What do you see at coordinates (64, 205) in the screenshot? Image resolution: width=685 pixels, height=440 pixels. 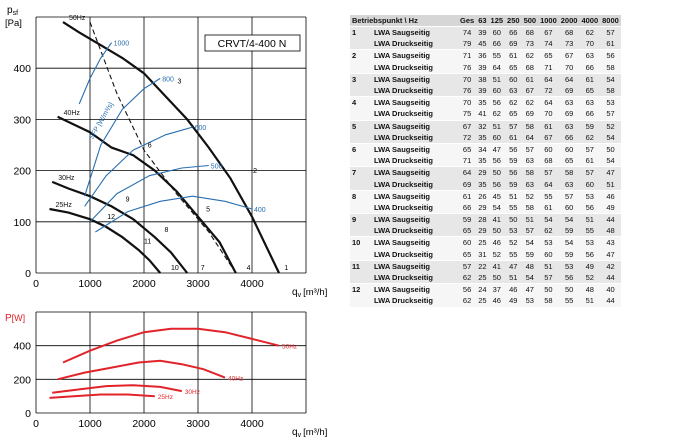 I see `series-label: 25Hz` at bounding box center [64, 205].